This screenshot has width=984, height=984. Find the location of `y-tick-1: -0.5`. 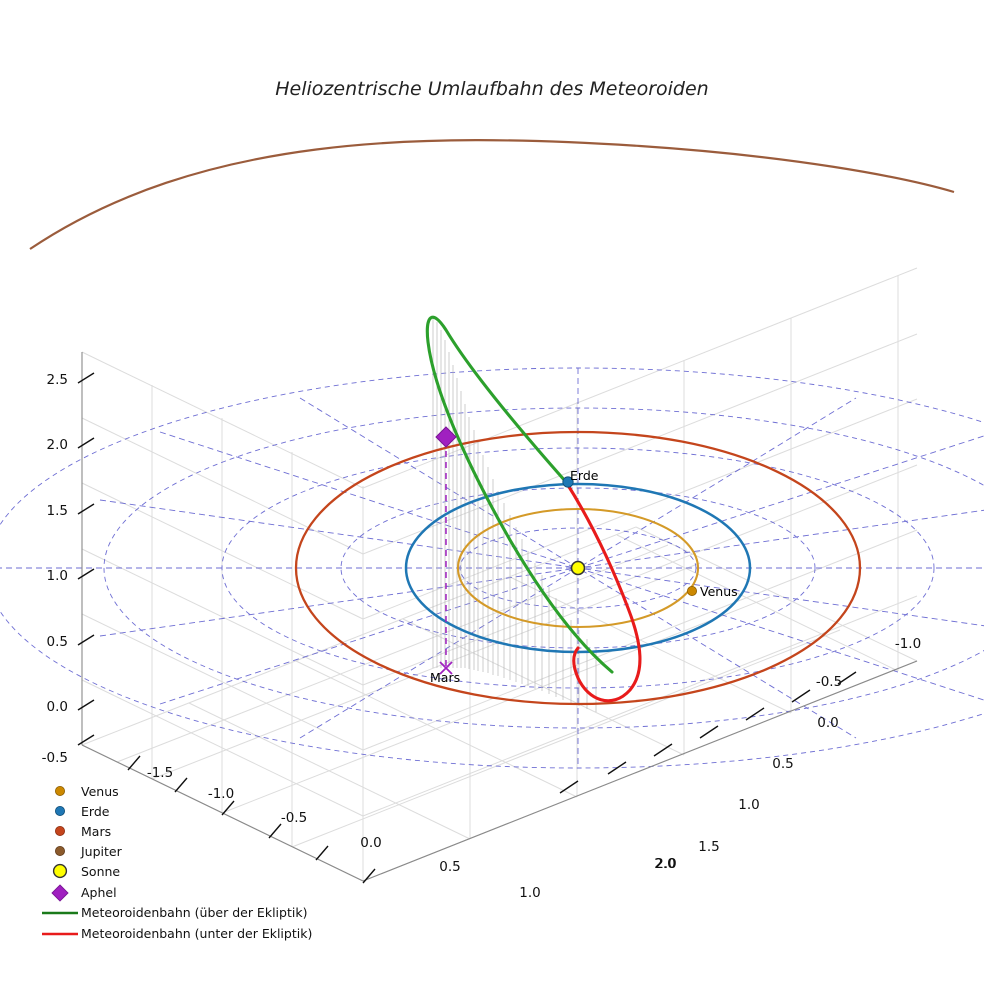

y-tick-1: -0.5 is located at coordinates (829, 682).